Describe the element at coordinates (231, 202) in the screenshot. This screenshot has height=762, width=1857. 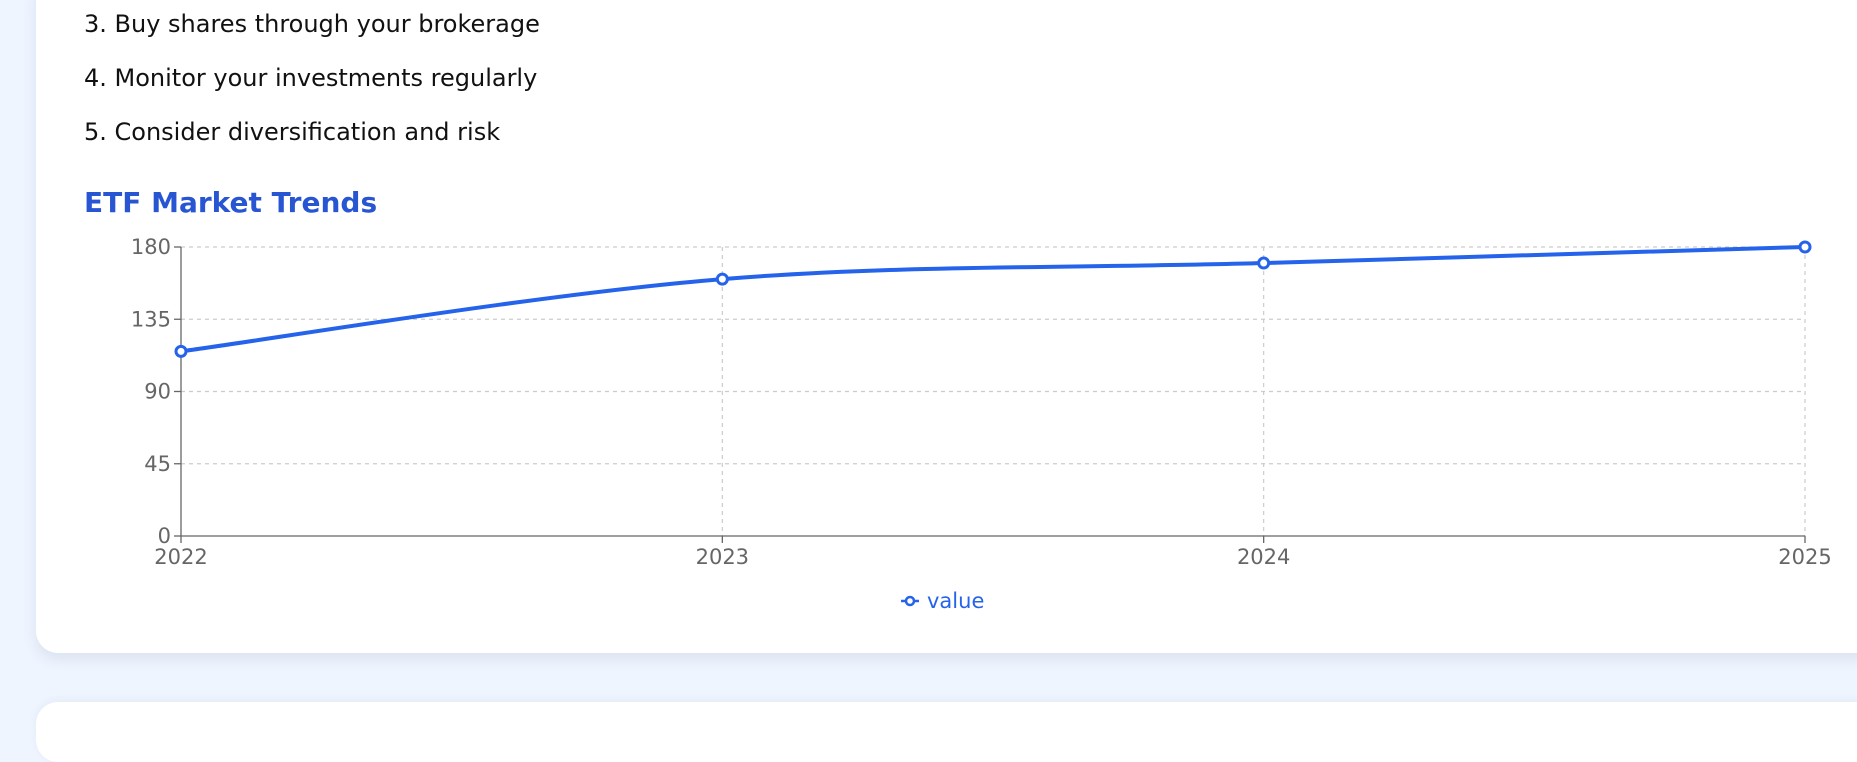
I see `chart-title: ETF Market Trends` at that location.